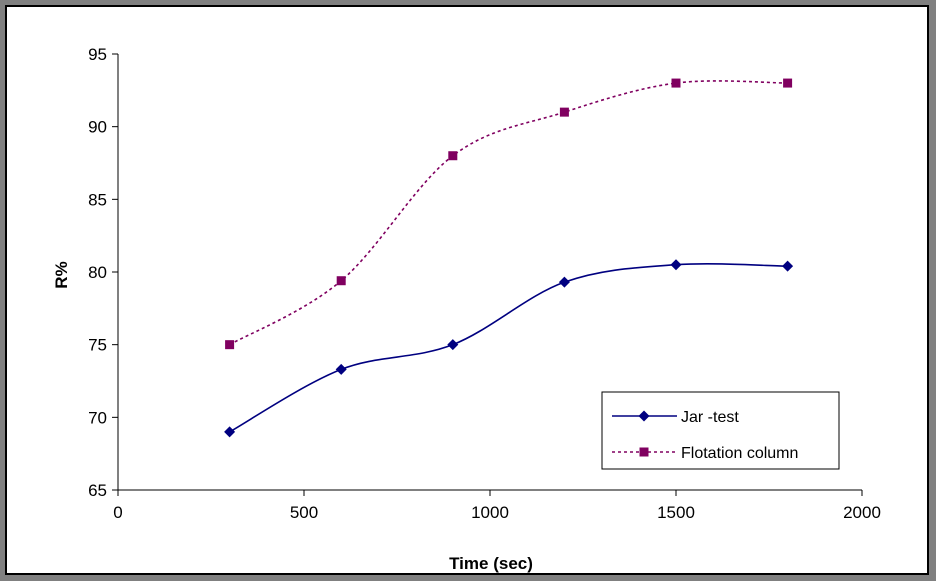 The width and height of the screenshot is (936, 581). I want to click on y-axis-title: R%, so click(61, 274).